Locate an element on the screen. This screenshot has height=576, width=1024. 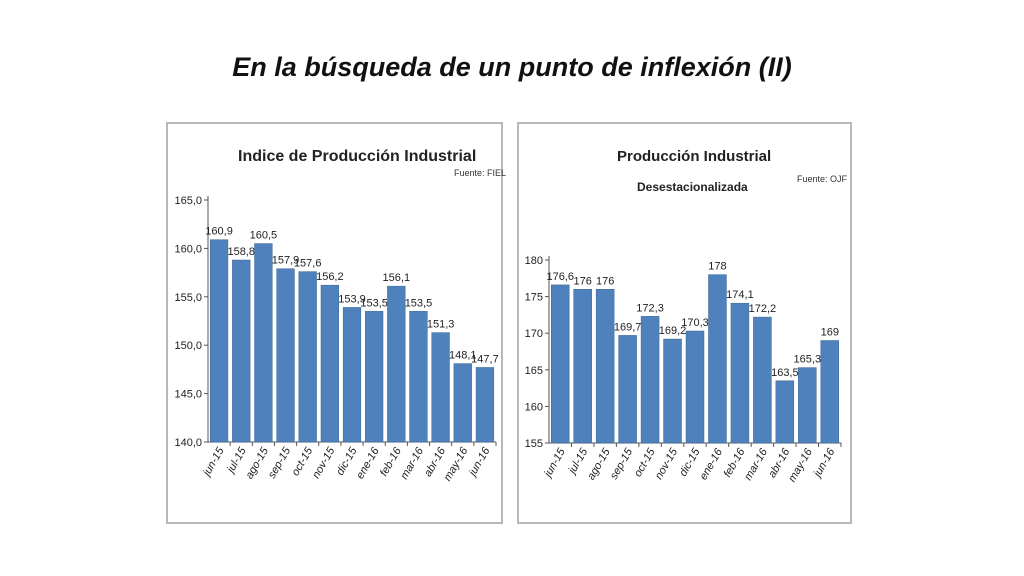
data-label: 174,1 is located at coordinates (740, 295).